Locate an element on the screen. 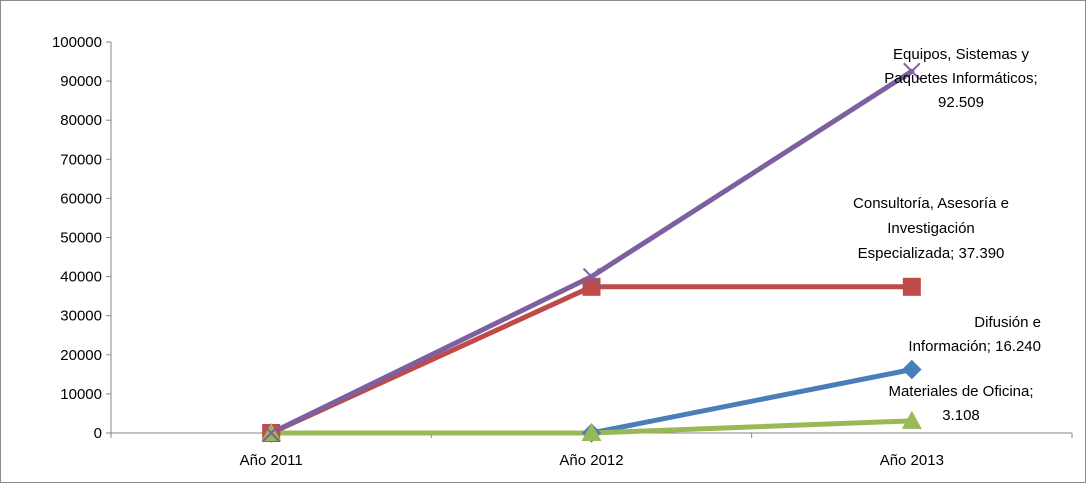 The width and height of the screenshot is (1086, 487). equipos-data-label-line: Equipos, Sistemas y is located at coordinates (961, 54).